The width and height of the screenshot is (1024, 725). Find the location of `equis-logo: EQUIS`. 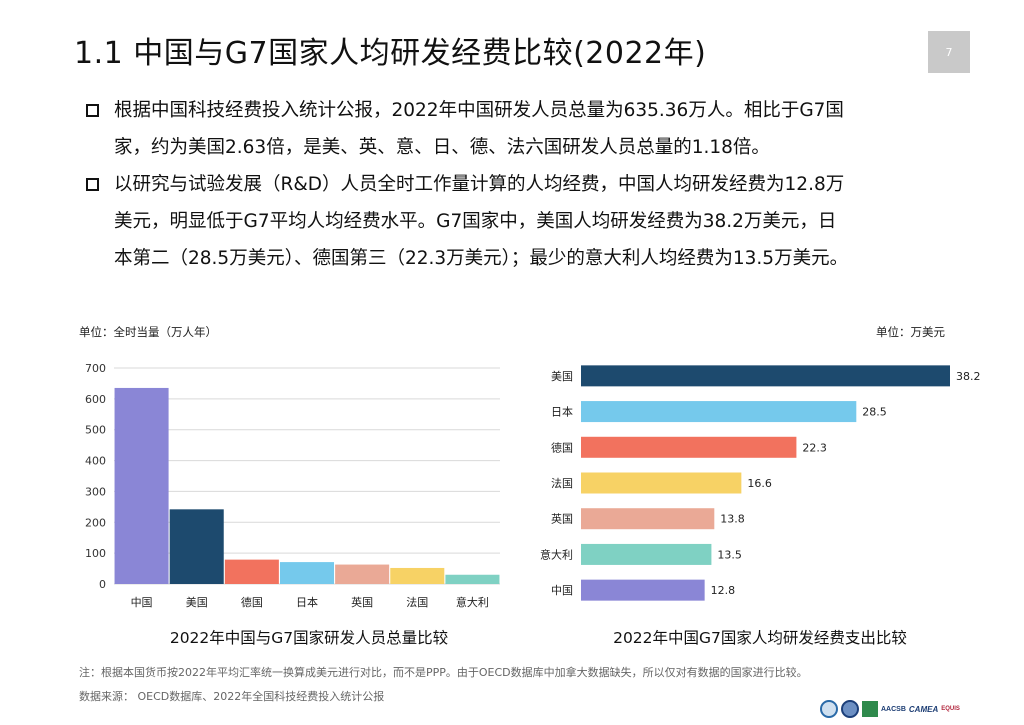

equis-logo: EQUIS is located at coordinates (950, 709).